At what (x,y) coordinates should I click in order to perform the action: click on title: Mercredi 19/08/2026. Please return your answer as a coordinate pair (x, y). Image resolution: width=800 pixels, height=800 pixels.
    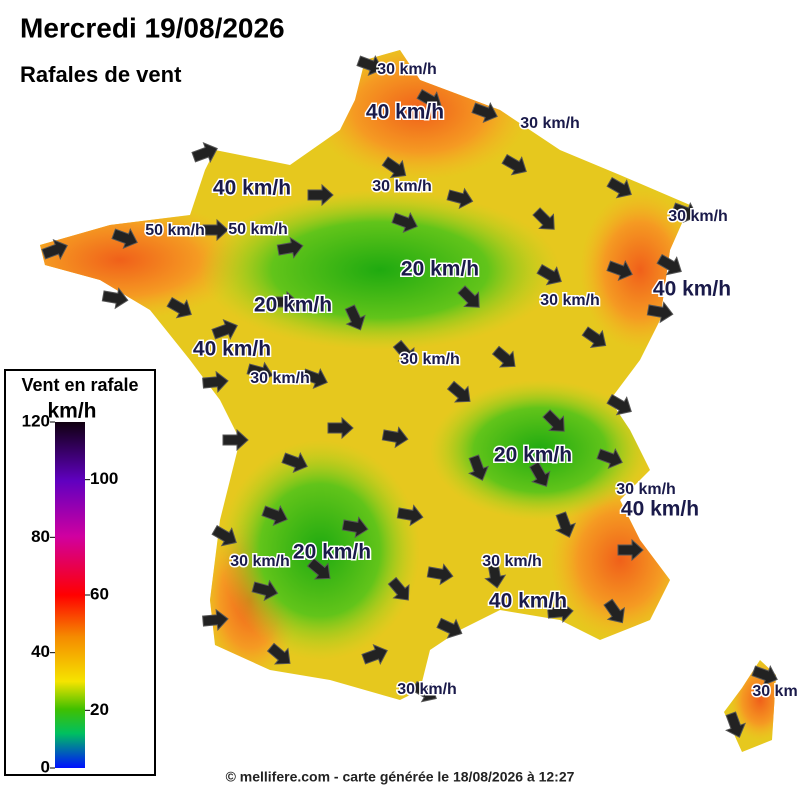
    Looking at the image, I should click on (152, 27).